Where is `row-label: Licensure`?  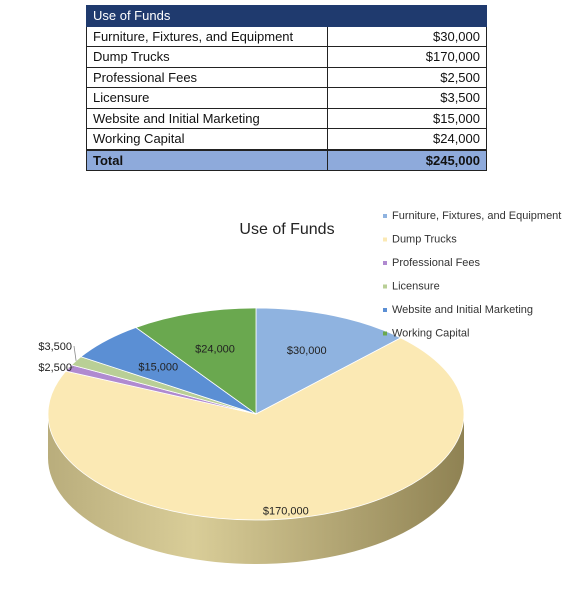
row-label: Licensure is located at coordinates (207, 98).